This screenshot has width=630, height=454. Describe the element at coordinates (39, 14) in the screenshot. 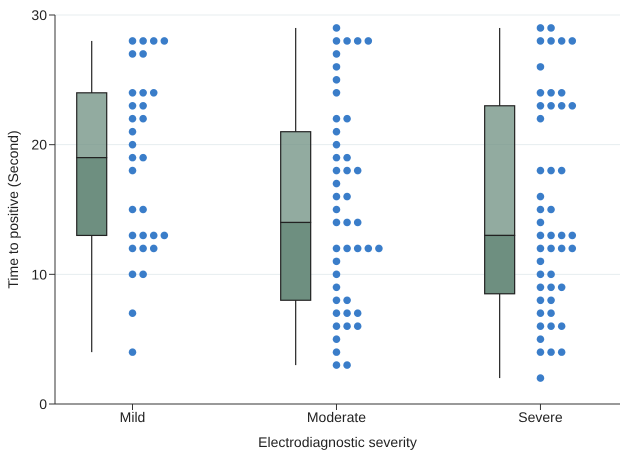

I see `y-tick-label: 30` at that location.